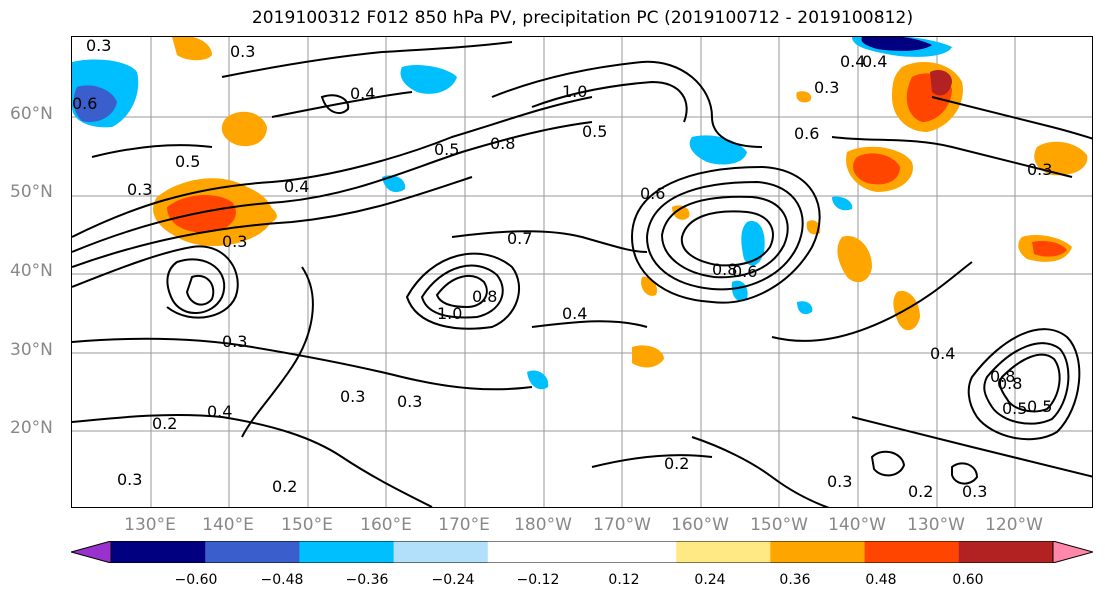 The image size is (1105, 601). I want to click on lat-label-40n: 40°N, so click(31, 271).